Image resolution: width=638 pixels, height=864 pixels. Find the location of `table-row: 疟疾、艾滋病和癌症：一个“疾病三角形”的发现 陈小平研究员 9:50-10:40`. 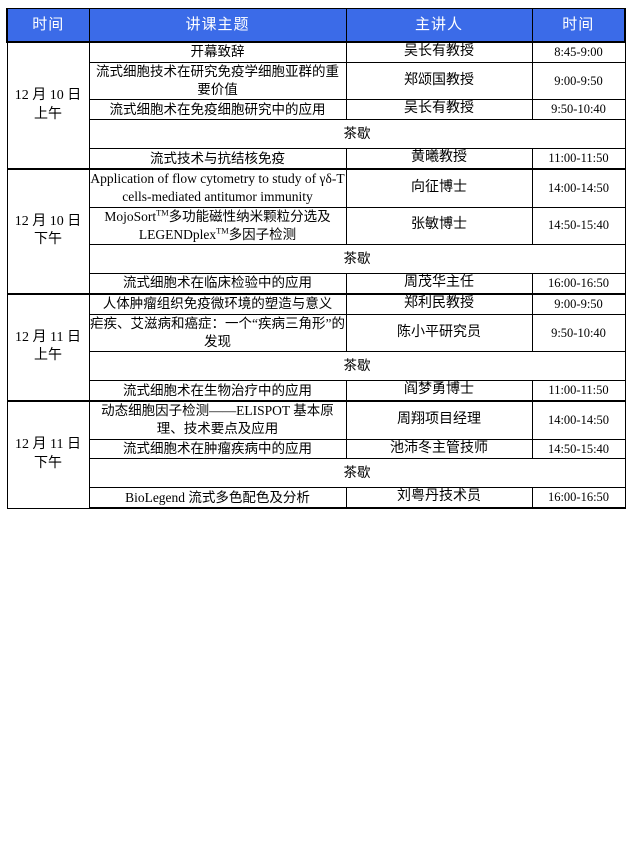

table-row: 疟疾、艾滋病和癌症：一个“疾病三角形”的发现 陈小平研究员 9:50-10:40 is located at coordinates (316, 333).